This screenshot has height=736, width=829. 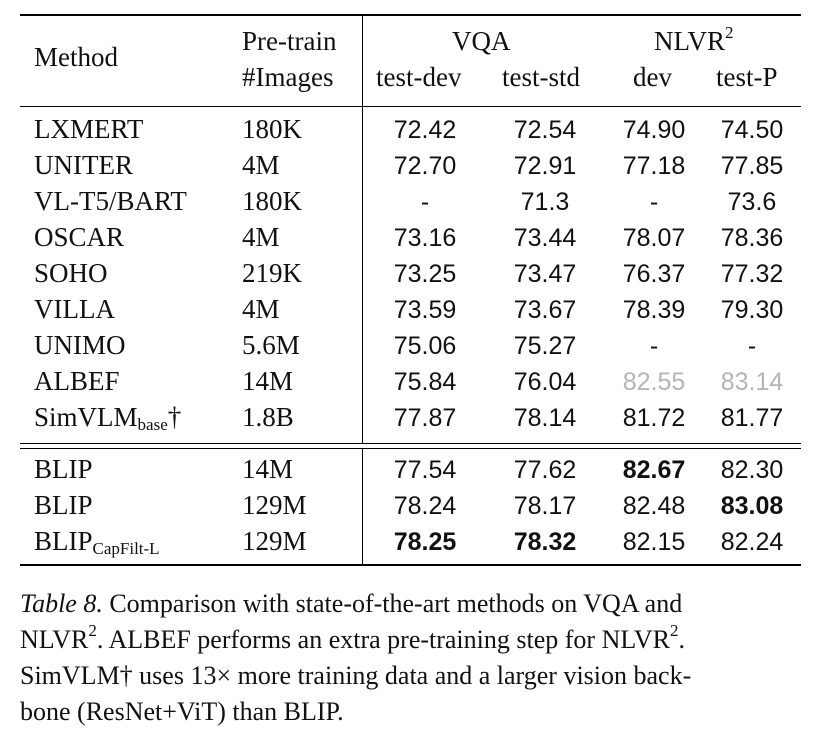 I want to click on score-cell-n2: 78.36, so click(x=752, y=238).